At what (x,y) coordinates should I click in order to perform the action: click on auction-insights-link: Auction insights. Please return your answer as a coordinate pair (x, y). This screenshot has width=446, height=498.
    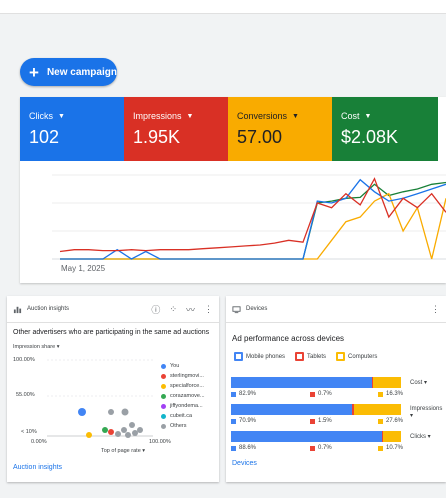
    Looking at the image, I should click on (38, 467).